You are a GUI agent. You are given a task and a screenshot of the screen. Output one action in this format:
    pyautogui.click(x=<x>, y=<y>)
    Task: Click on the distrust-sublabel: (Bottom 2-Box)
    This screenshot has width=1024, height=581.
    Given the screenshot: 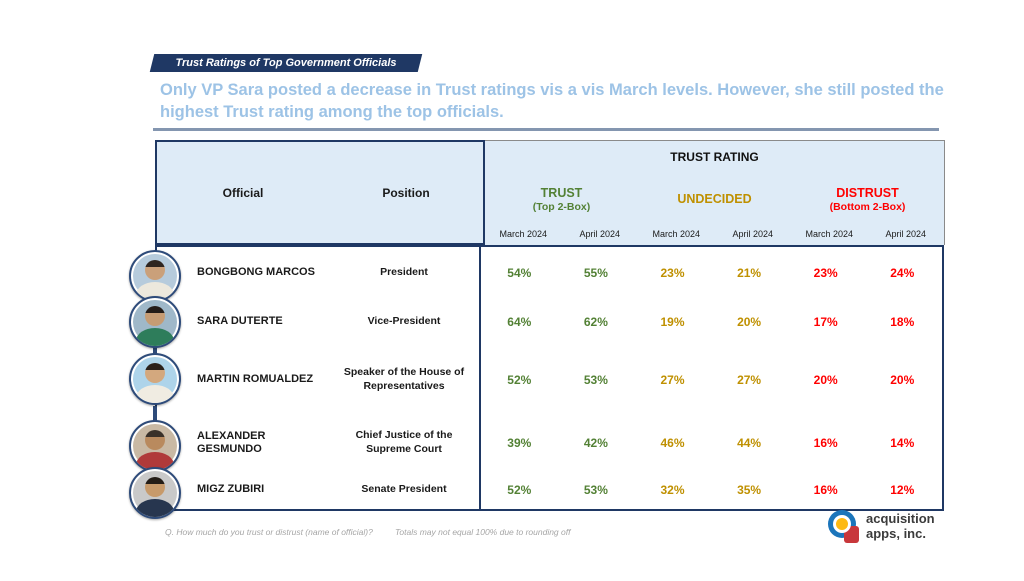 What is the action you would take?
    pyautogui.click(x=867, y=207)
    